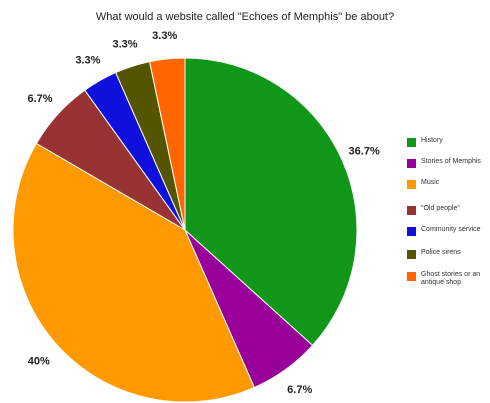 The height and width of the screenshot is (403, 490). Describe the element at coordinates (440, 208) in the screenshot. I see `legend-label-3: "Old people"` at that location.